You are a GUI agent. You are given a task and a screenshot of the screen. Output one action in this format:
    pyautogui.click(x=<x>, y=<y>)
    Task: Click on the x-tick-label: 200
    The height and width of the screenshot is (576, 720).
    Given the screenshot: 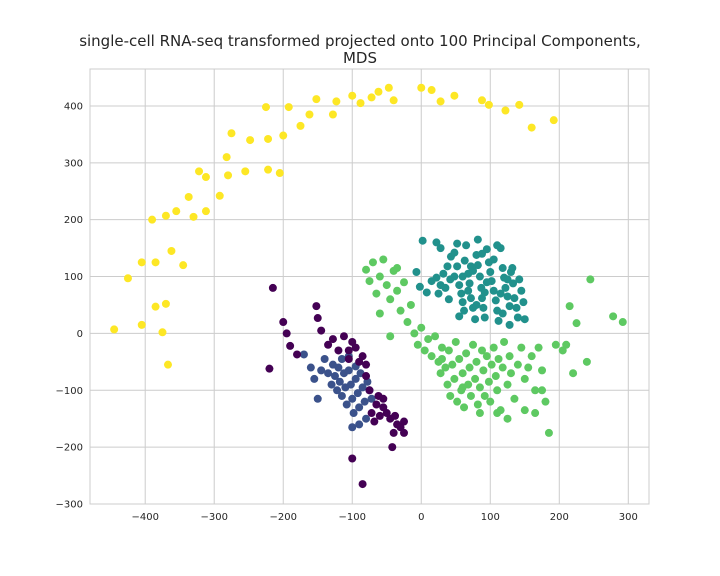 What is the action you would take?
    pyautogui.click(x=559, y=517)
    